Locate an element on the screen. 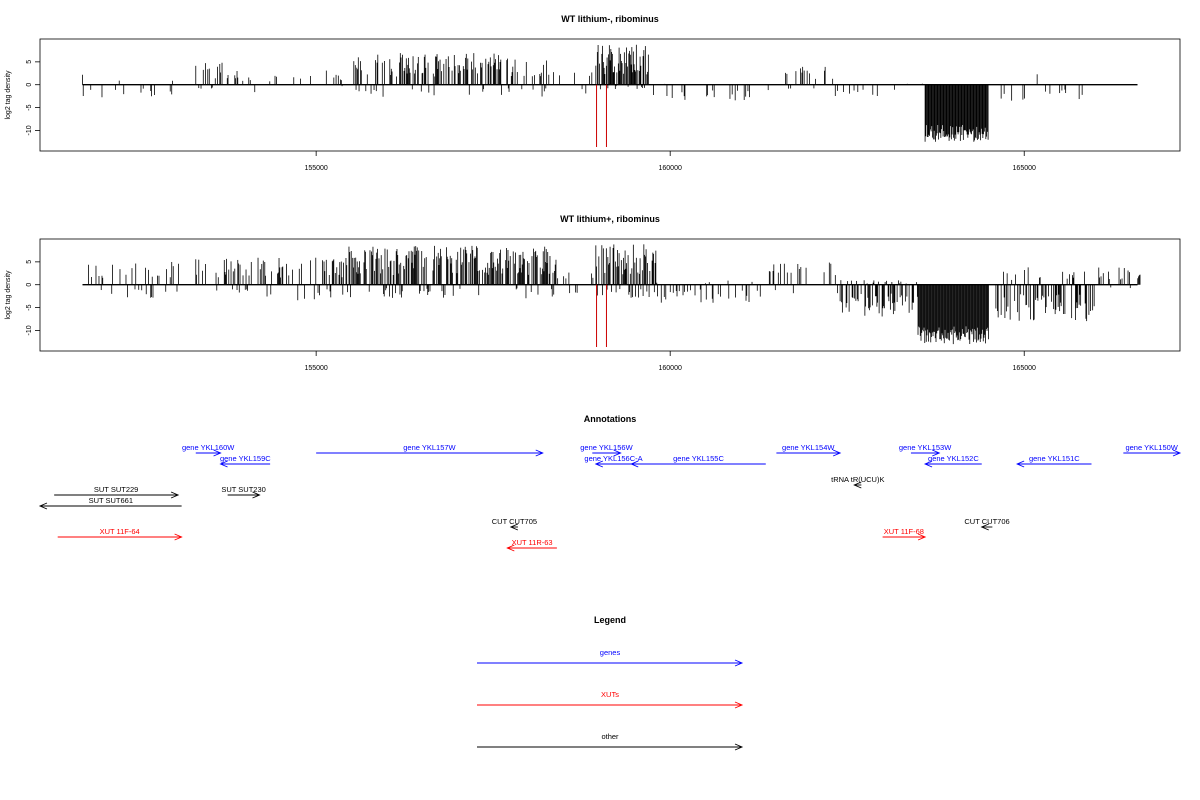 The image size is (1200, 800). annotation-label: gene YKL150W is located at coordinates (1151, 447).